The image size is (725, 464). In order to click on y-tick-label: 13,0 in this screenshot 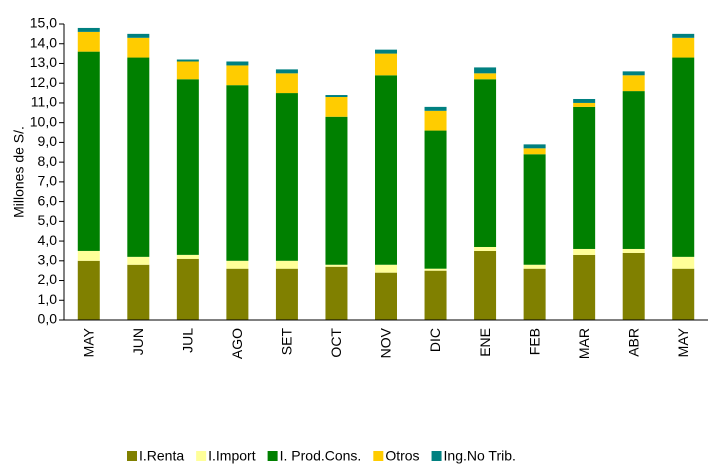, I will do `click(43, 62)`.